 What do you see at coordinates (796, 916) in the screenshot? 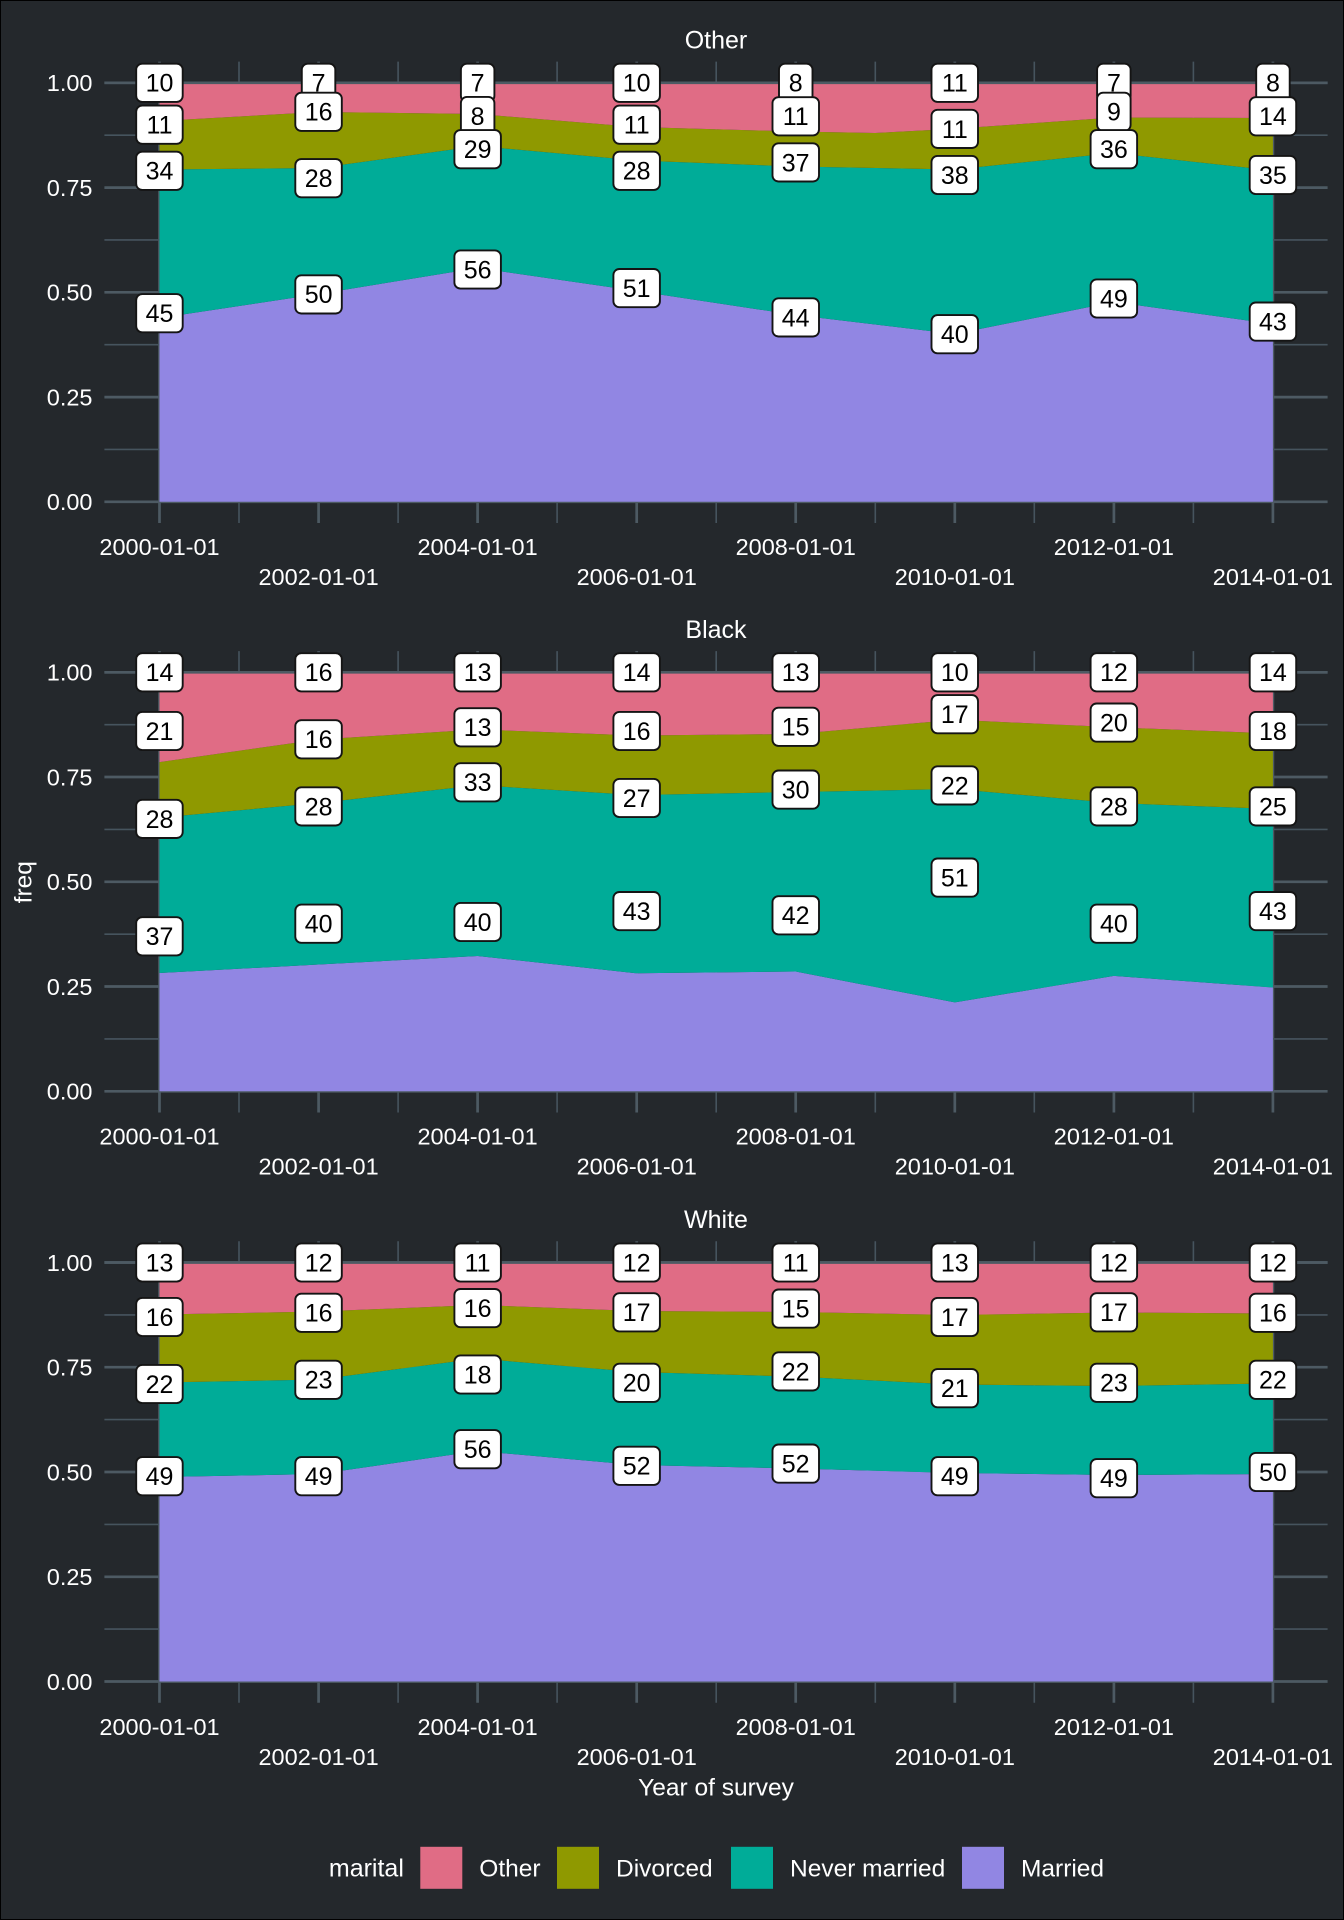
I see `svg-text: 42` at bounding box center [796, 916].